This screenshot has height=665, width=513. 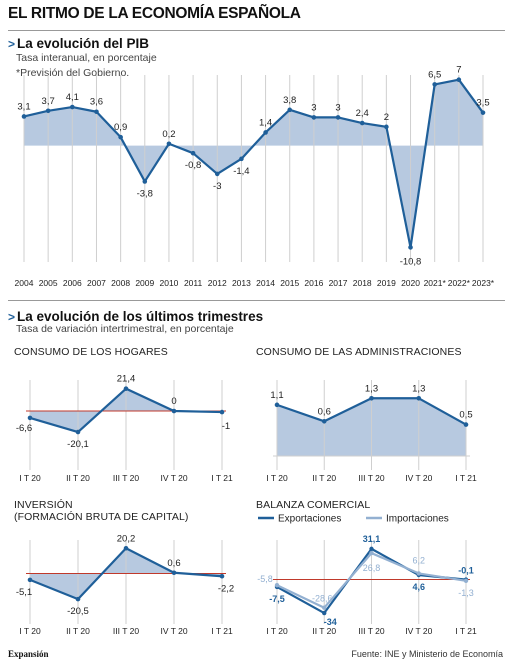 What do you see at coordinates (277, 599) in the screenshot?
I see `balanza-value-label: -7,5` at bounding box center [277, 599].